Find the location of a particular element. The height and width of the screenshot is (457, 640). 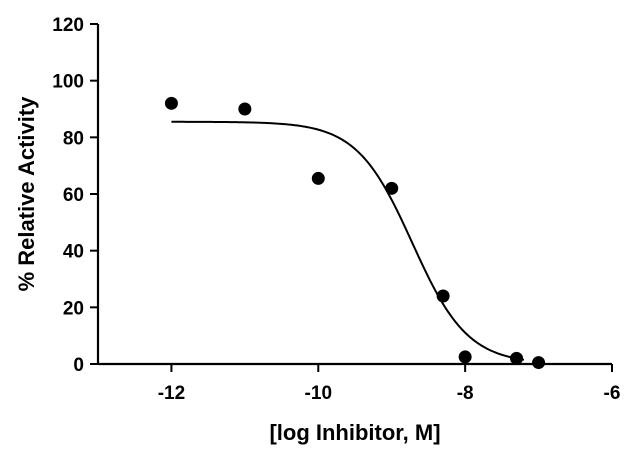

y-tick-label: 40 is located at coordinates (73, 252).